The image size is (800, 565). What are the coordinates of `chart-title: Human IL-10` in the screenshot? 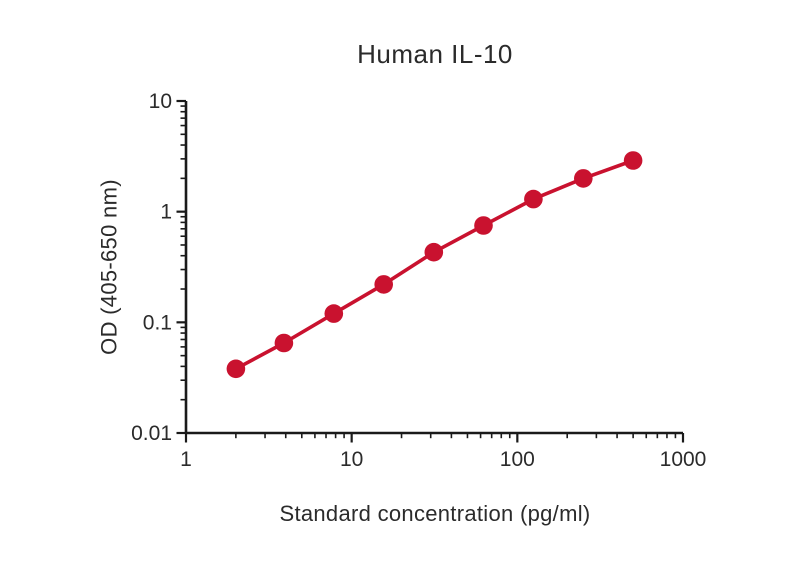 It's located at (435, 54).